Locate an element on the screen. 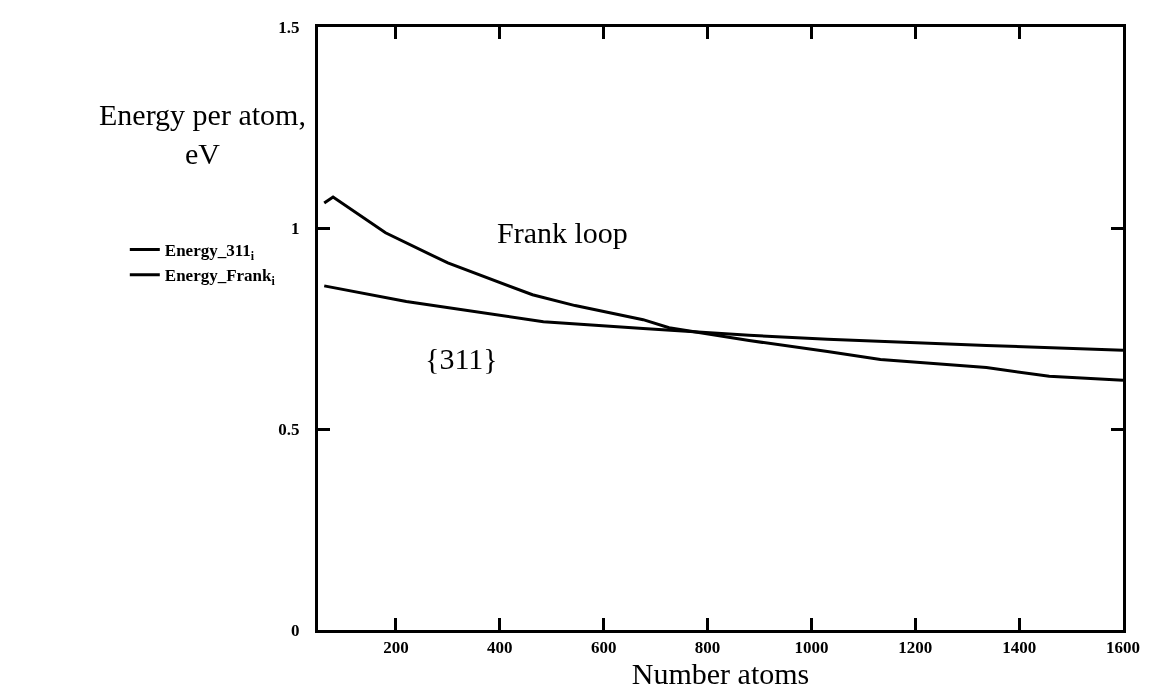  x-tick-label: 1200 is located at coordinates (915, 648).